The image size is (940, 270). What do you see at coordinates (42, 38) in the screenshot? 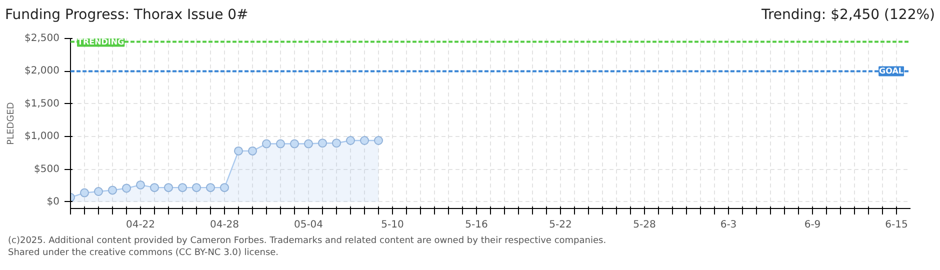
I see `y-tick-label: $2,500` at bounding box center [42, 38].